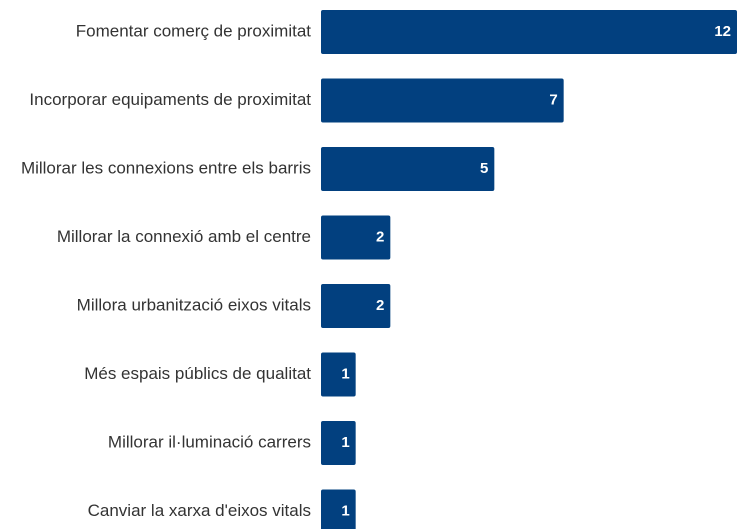 The image size is (737, 529). I want to click on category-label: Millorar la connexió amb el centre, so click(184, 236).